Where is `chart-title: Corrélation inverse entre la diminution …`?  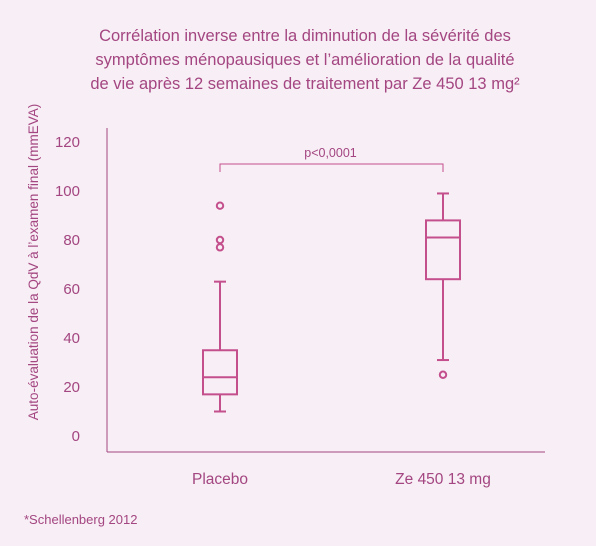 chart-title: Corrélation inverse entre la diminution … is located at coordinates (305, 60).